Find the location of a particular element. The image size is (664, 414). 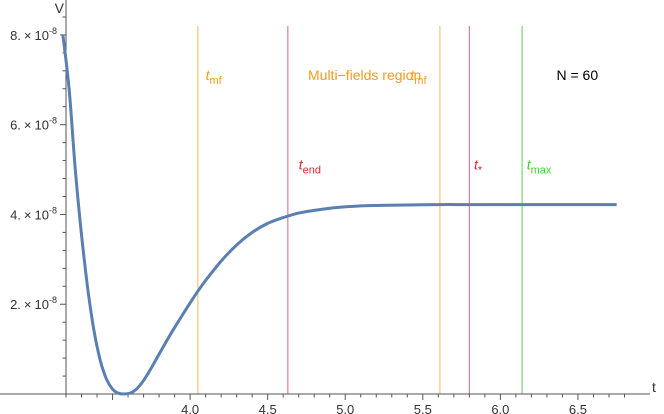

y-ticks: 2. × 10-8 4. × 10-8 6. × 10-8 8. × 10-8 is located at coordinates (38, 196).